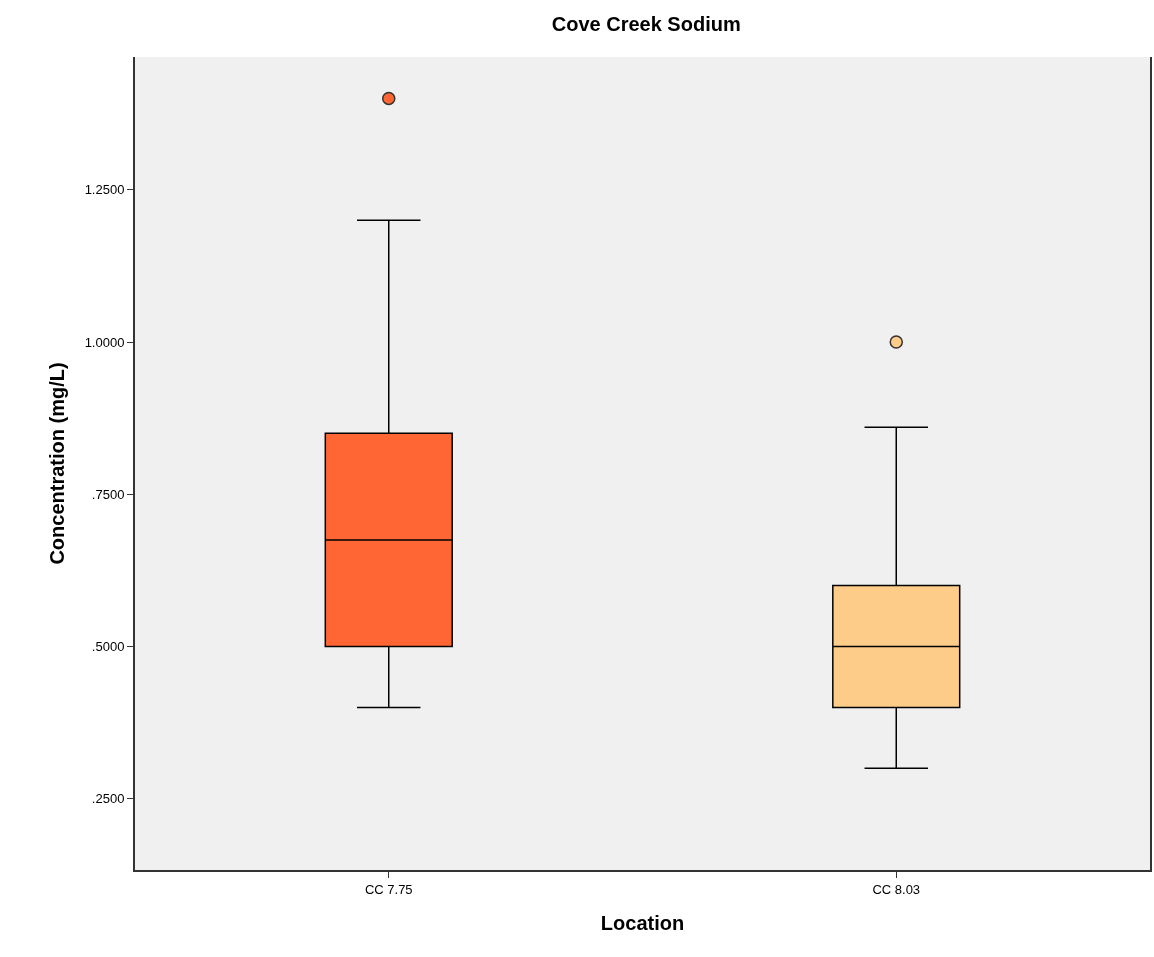  I want to click on x-tick-label: CC 8.03, so click(896, 889).